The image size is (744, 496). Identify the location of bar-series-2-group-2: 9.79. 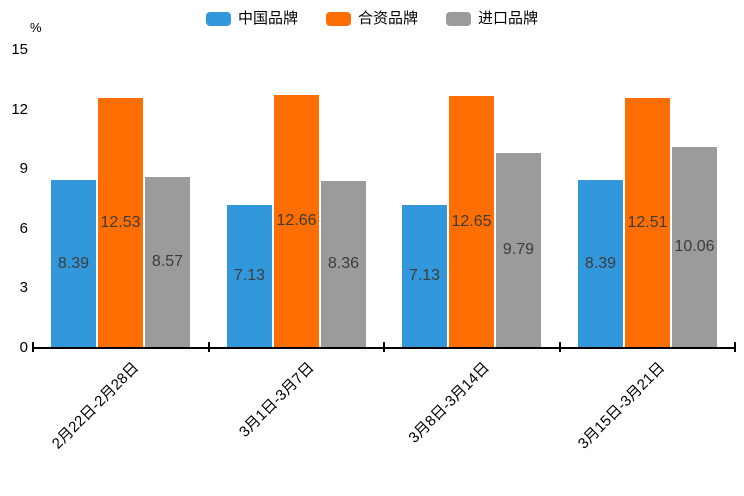
(518, 250).